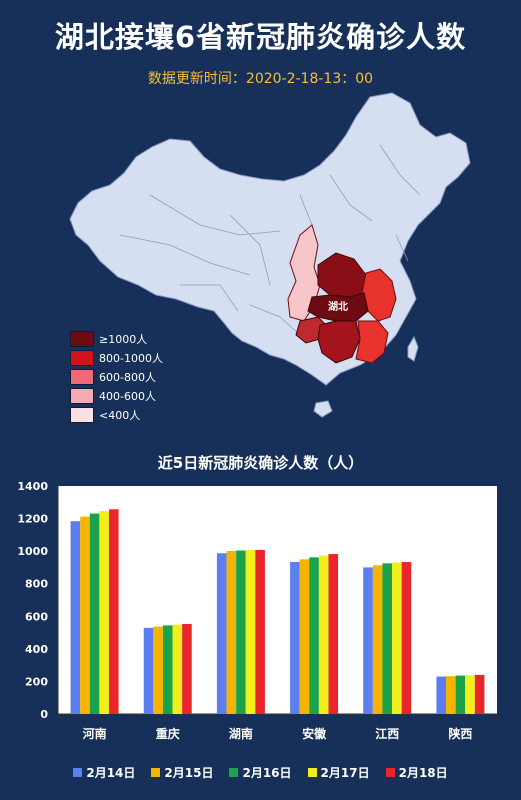 The width and height of the screenshot is (521, 800). I want to click on legend-label: ≥1000人, so click(123, 339).